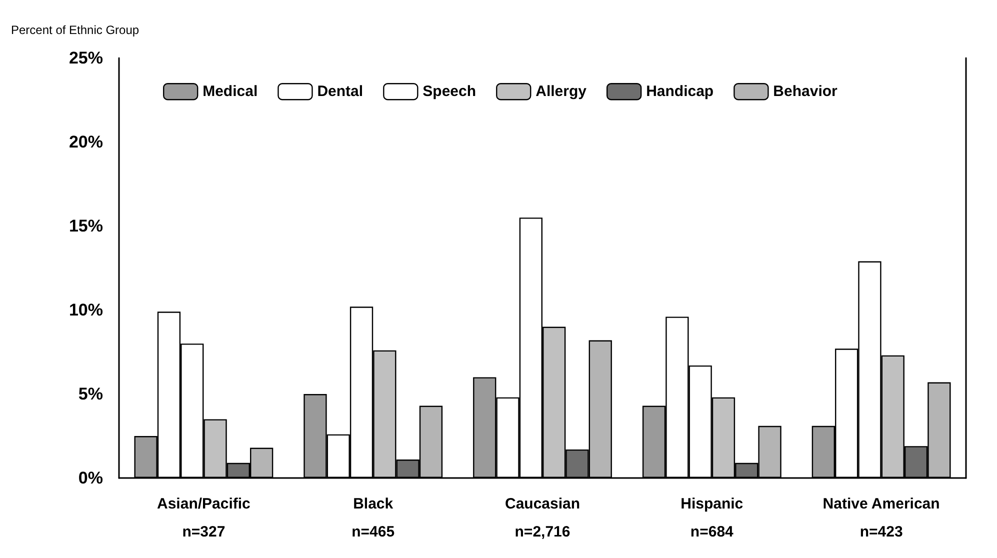  What do you see at coordinates (712, 518) in the screenshot?
I see `x-tick-label: Hispanic n=684` at bounding box center [712, 518].